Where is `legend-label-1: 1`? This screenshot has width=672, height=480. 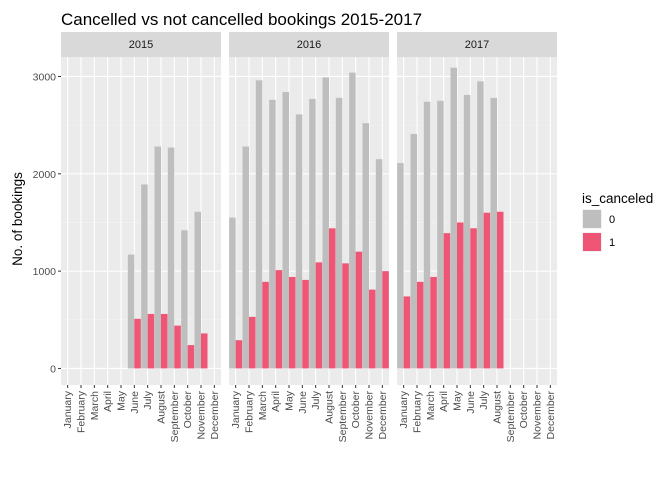 legend-label-1: 1 is located at coordinates (612, 243).